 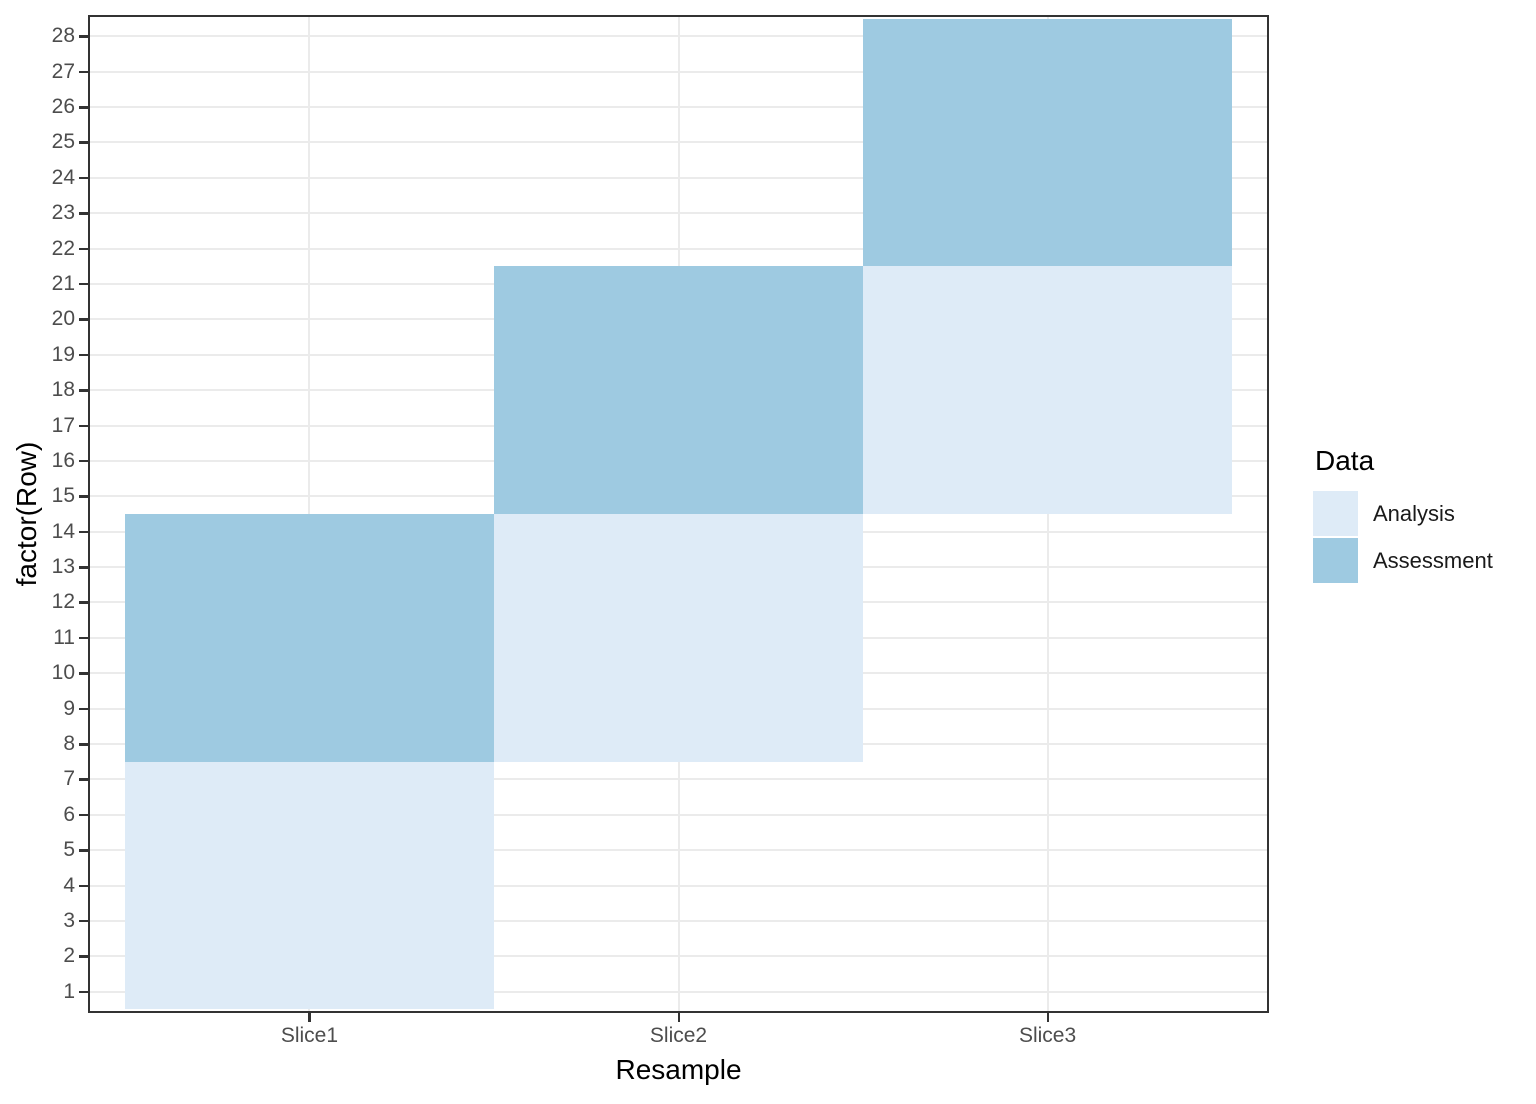 I want to click on legend-label: Assessment, so click(x=1433, y=560).